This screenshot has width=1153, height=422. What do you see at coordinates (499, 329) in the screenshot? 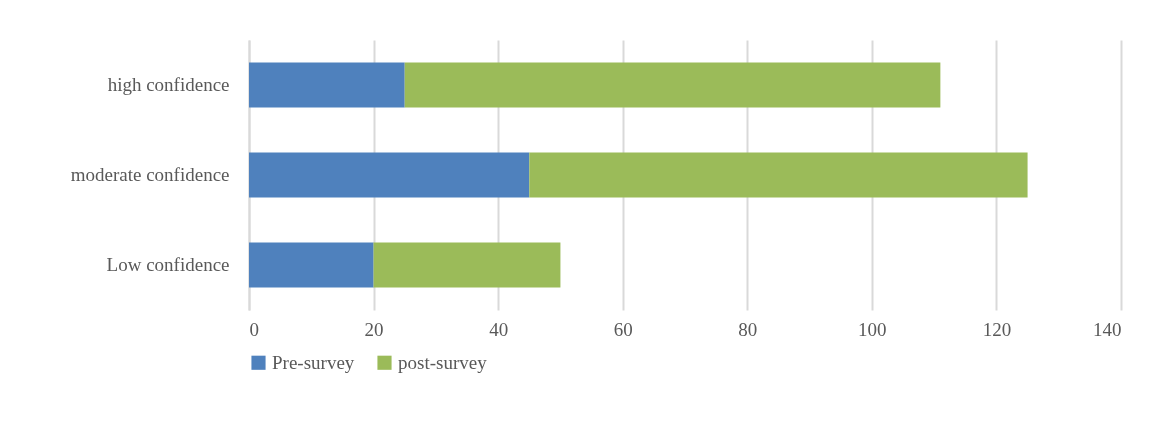
I see `x-tick-label: 40` at bounding box center [499, 329].